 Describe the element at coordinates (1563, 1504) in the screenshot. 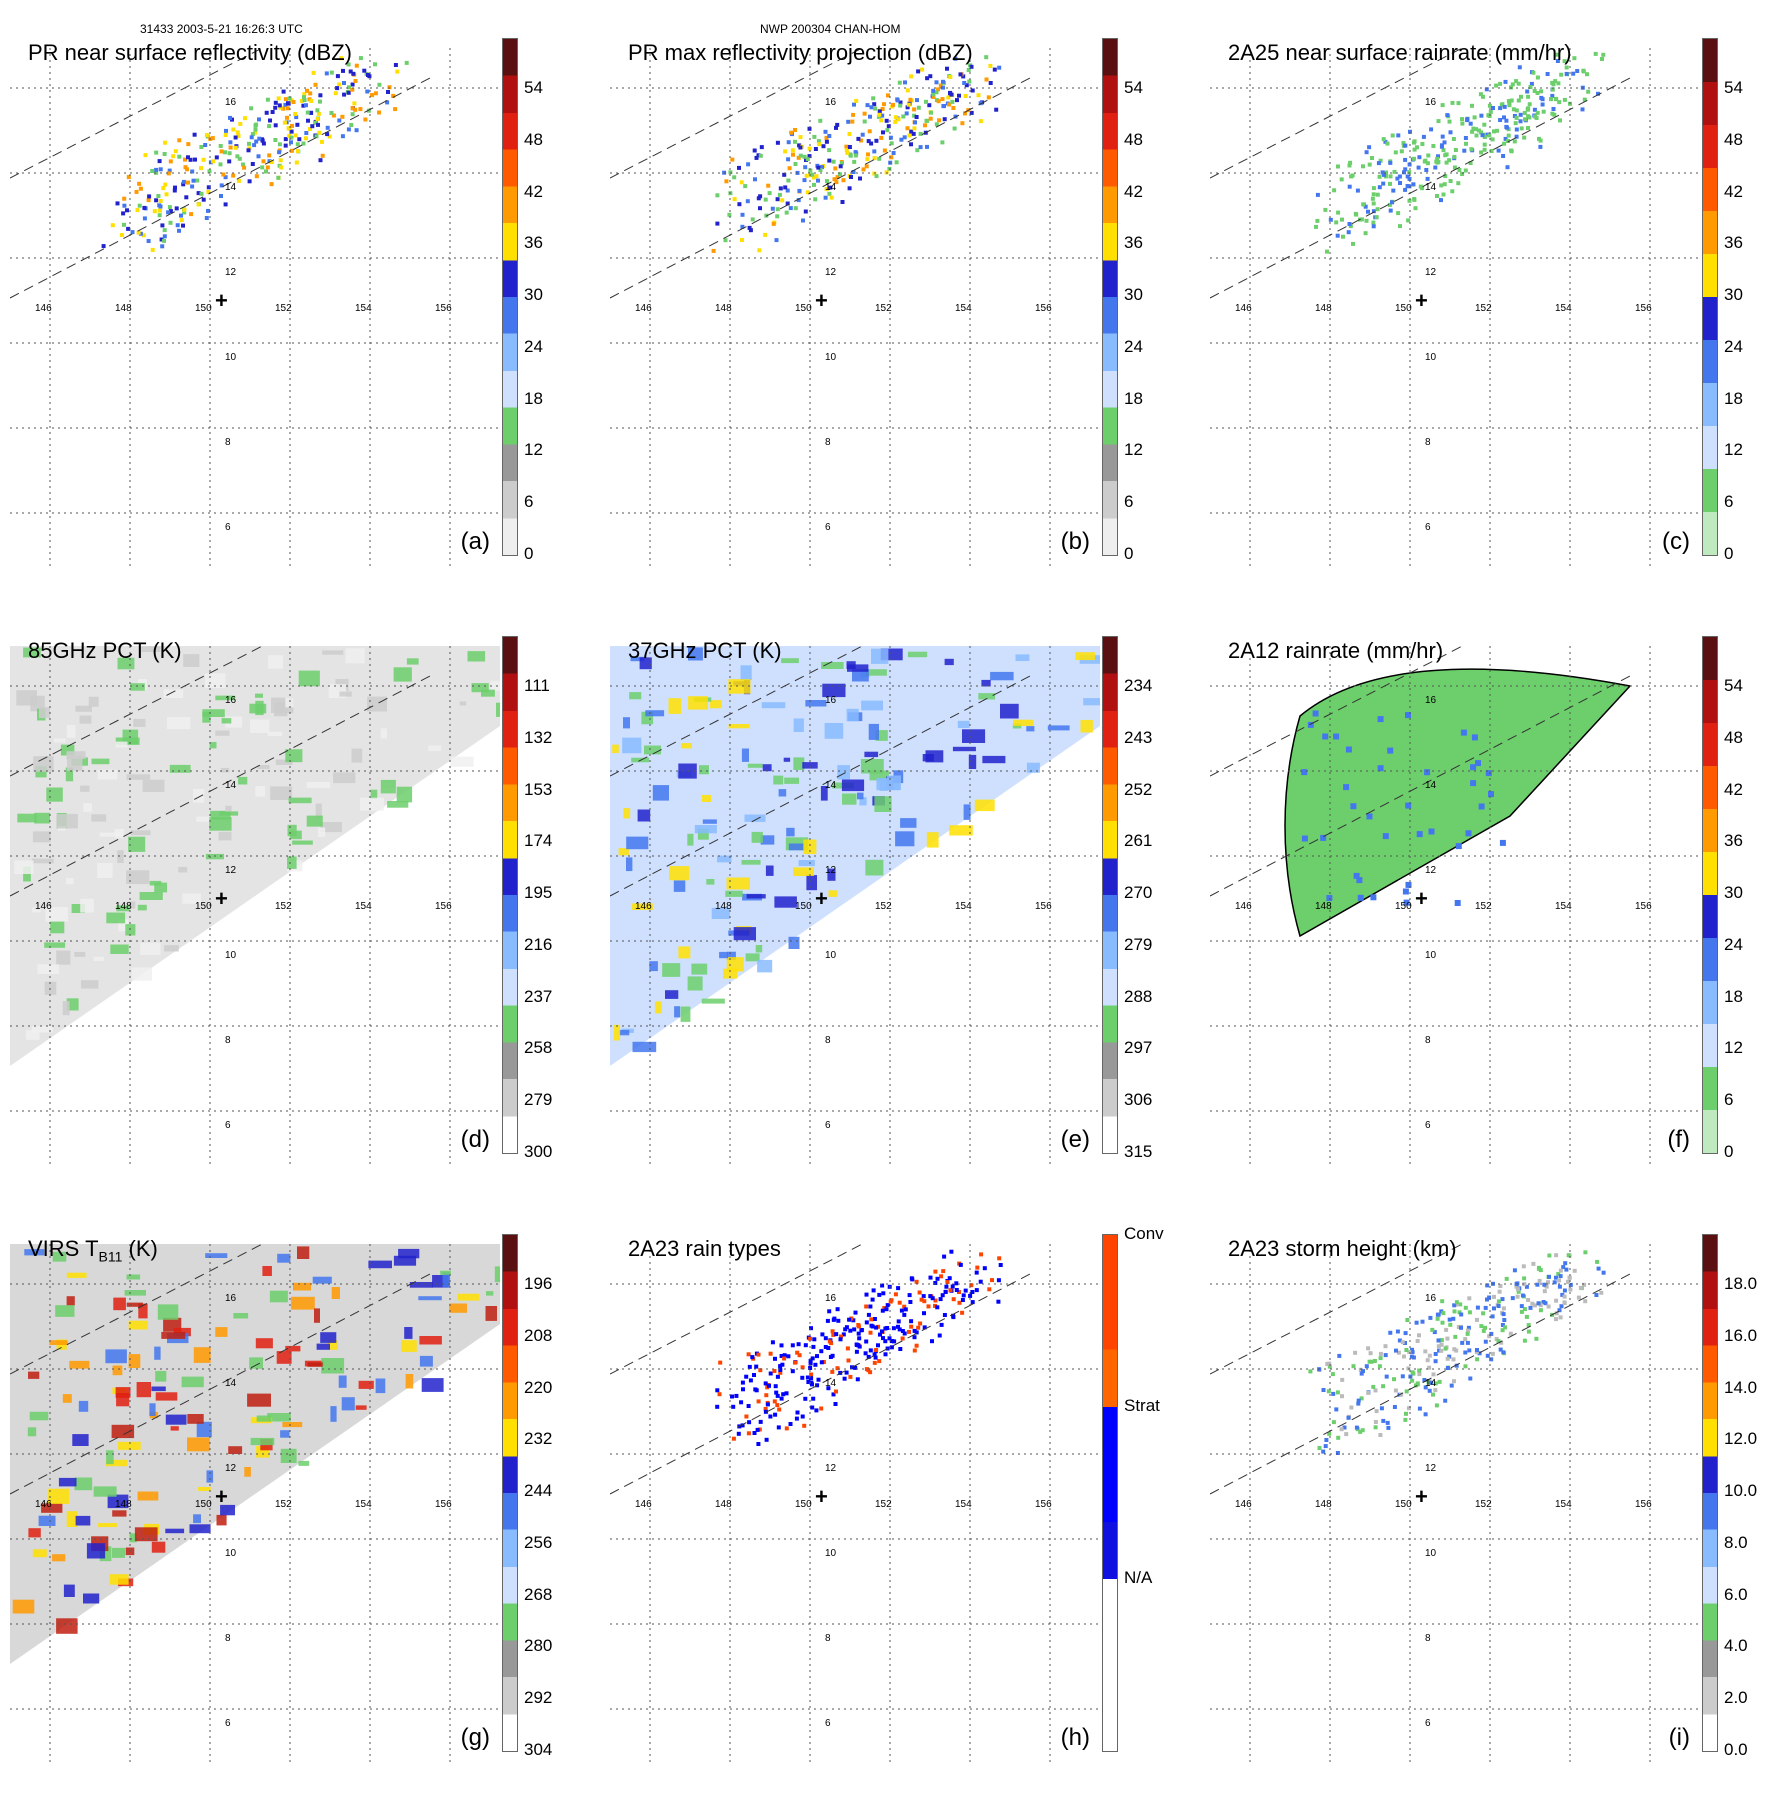

I see `longitude-label: 154` at that location.